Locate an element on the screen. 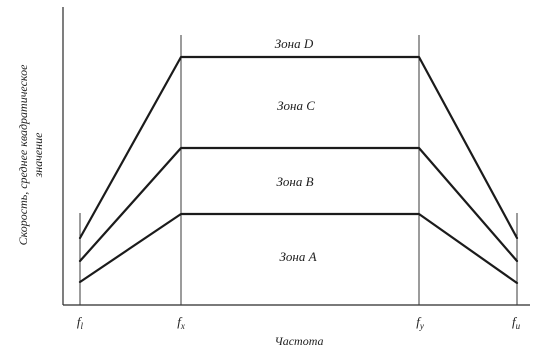  tick-label-fu: fu is located at coordinates (516, 322).